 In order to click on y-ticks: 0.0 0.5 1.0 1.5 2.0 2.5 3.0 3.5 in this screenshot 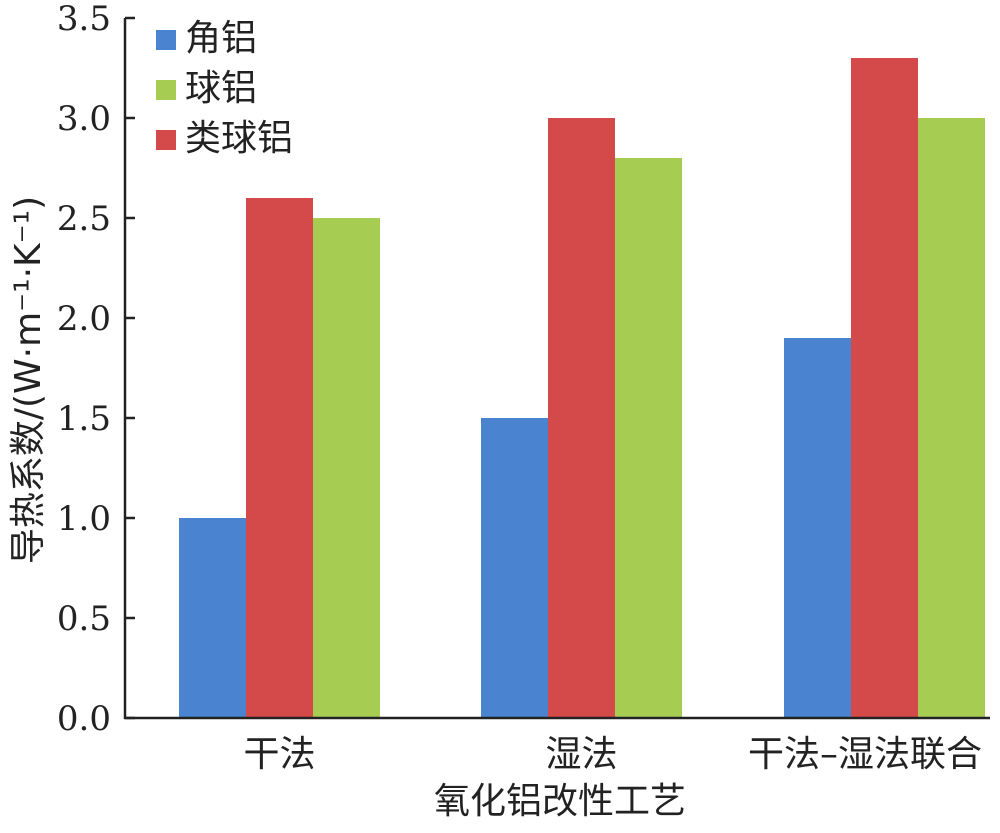, I will do `click(96, 369)`.